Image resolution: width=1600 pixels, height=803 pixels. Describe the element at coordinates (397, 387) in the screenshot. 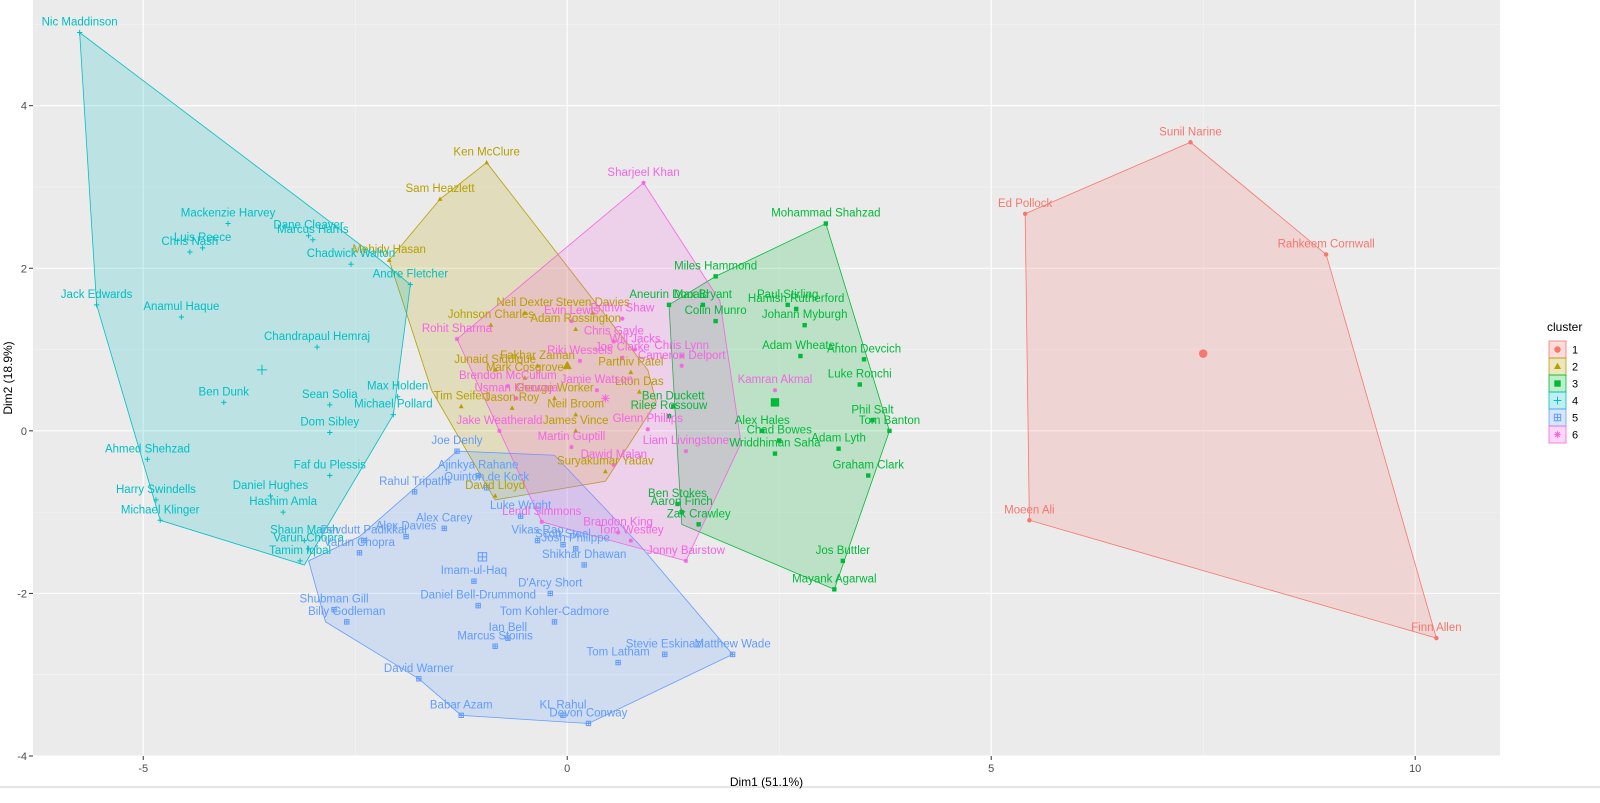

I see `point-label: Max Holden` at that location.